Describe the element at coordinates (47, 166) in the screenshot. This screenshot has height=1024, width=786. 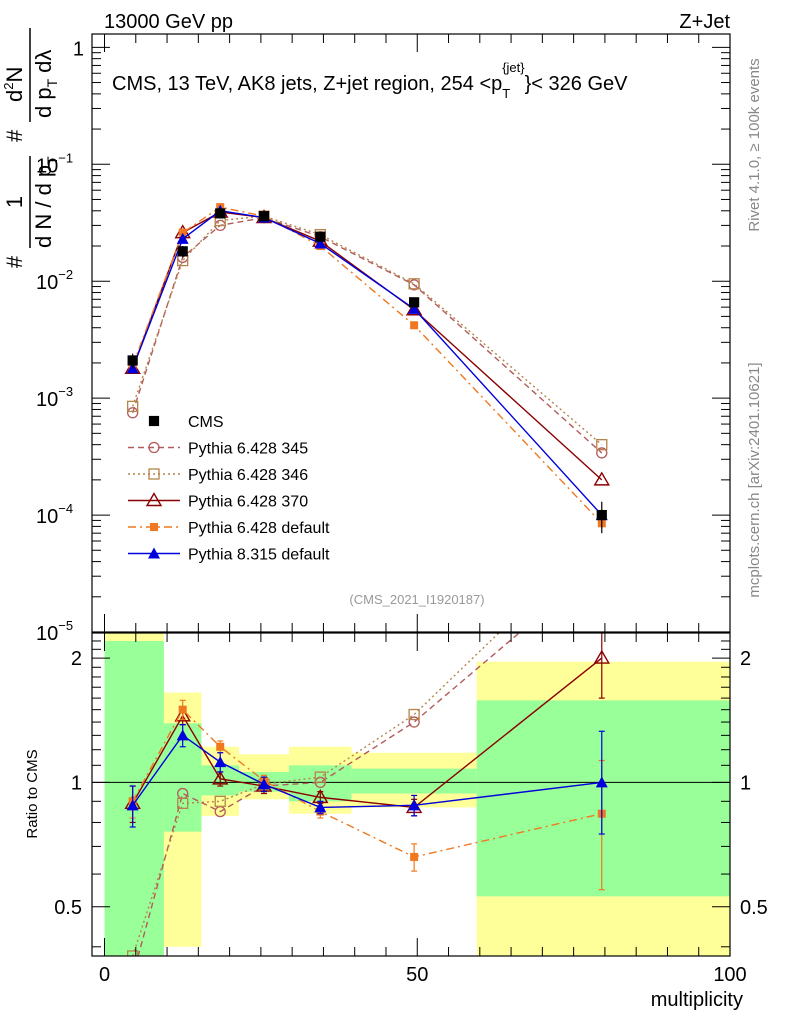
I see `main-ytick-base-1: 10` at that location.